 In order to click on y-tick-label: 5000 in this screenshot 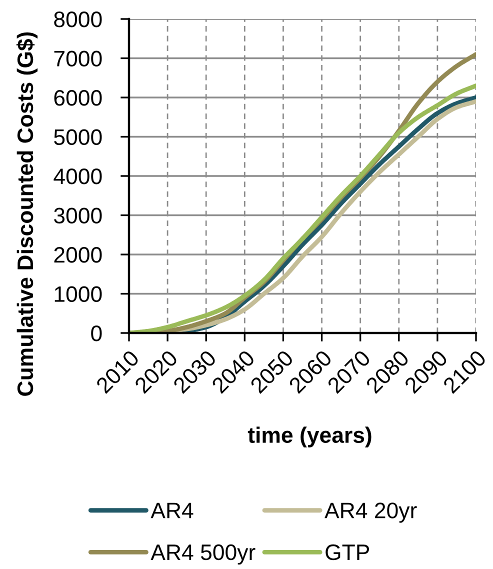, I will do `click(78, 137)`.